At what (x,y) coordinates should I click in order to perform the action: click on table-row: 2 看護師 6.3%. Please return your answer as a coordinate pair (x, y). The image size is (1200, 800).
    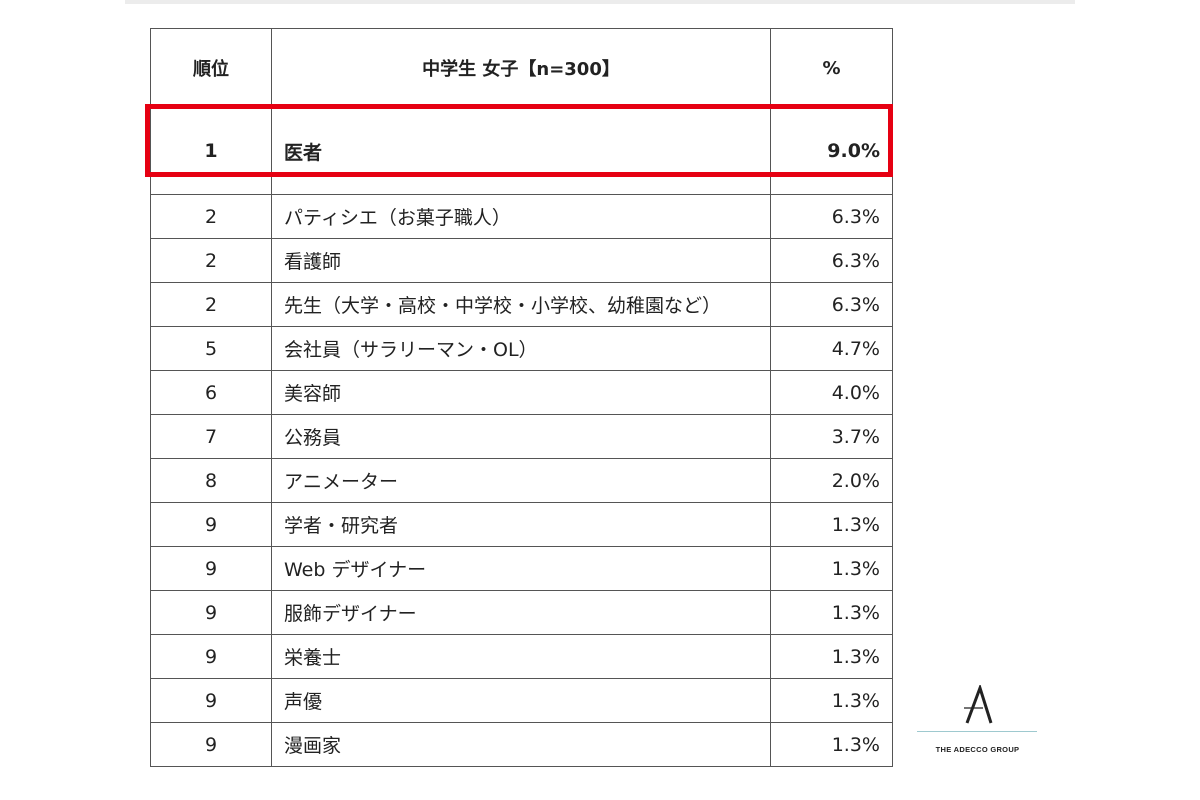
    Looking at the image, I should click on (521, 260).